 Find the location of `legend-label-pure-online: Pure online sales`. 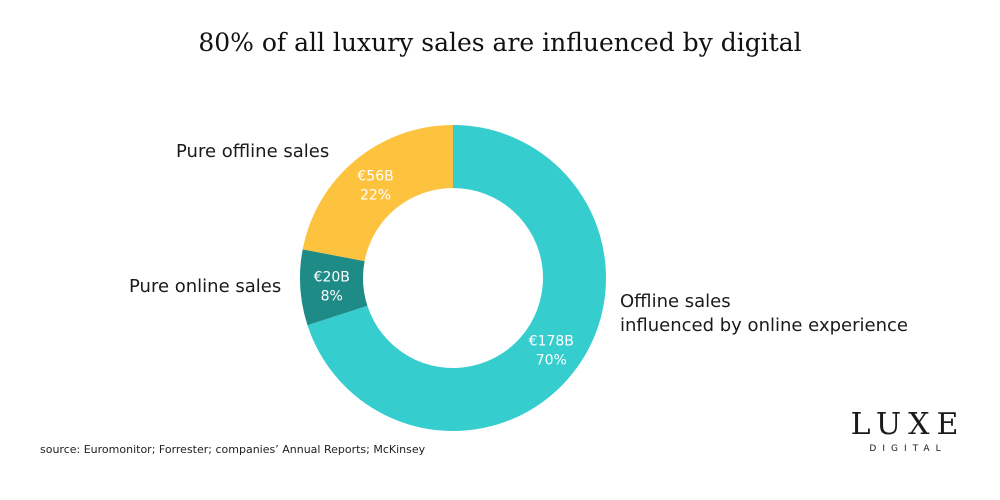

legend-label-pure-online: Pure online sales is located at coordinates (205, 287).